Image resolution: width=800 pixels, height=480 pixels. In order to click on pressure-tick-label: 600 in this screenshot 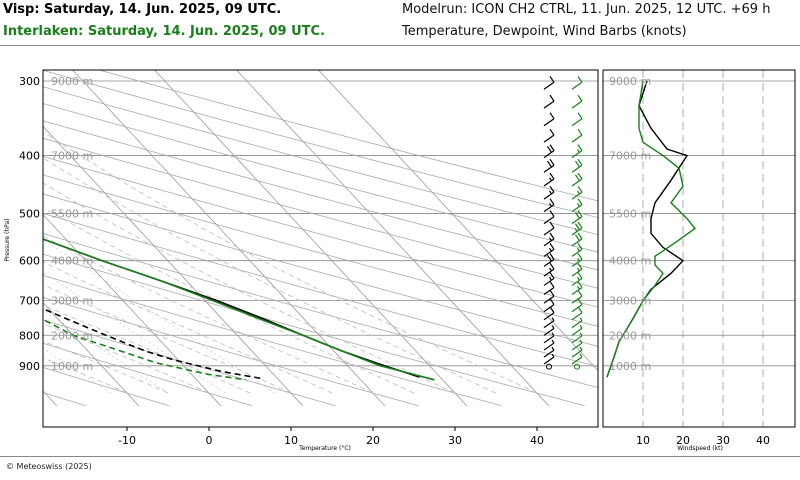, I will do `click(29, 261)`.